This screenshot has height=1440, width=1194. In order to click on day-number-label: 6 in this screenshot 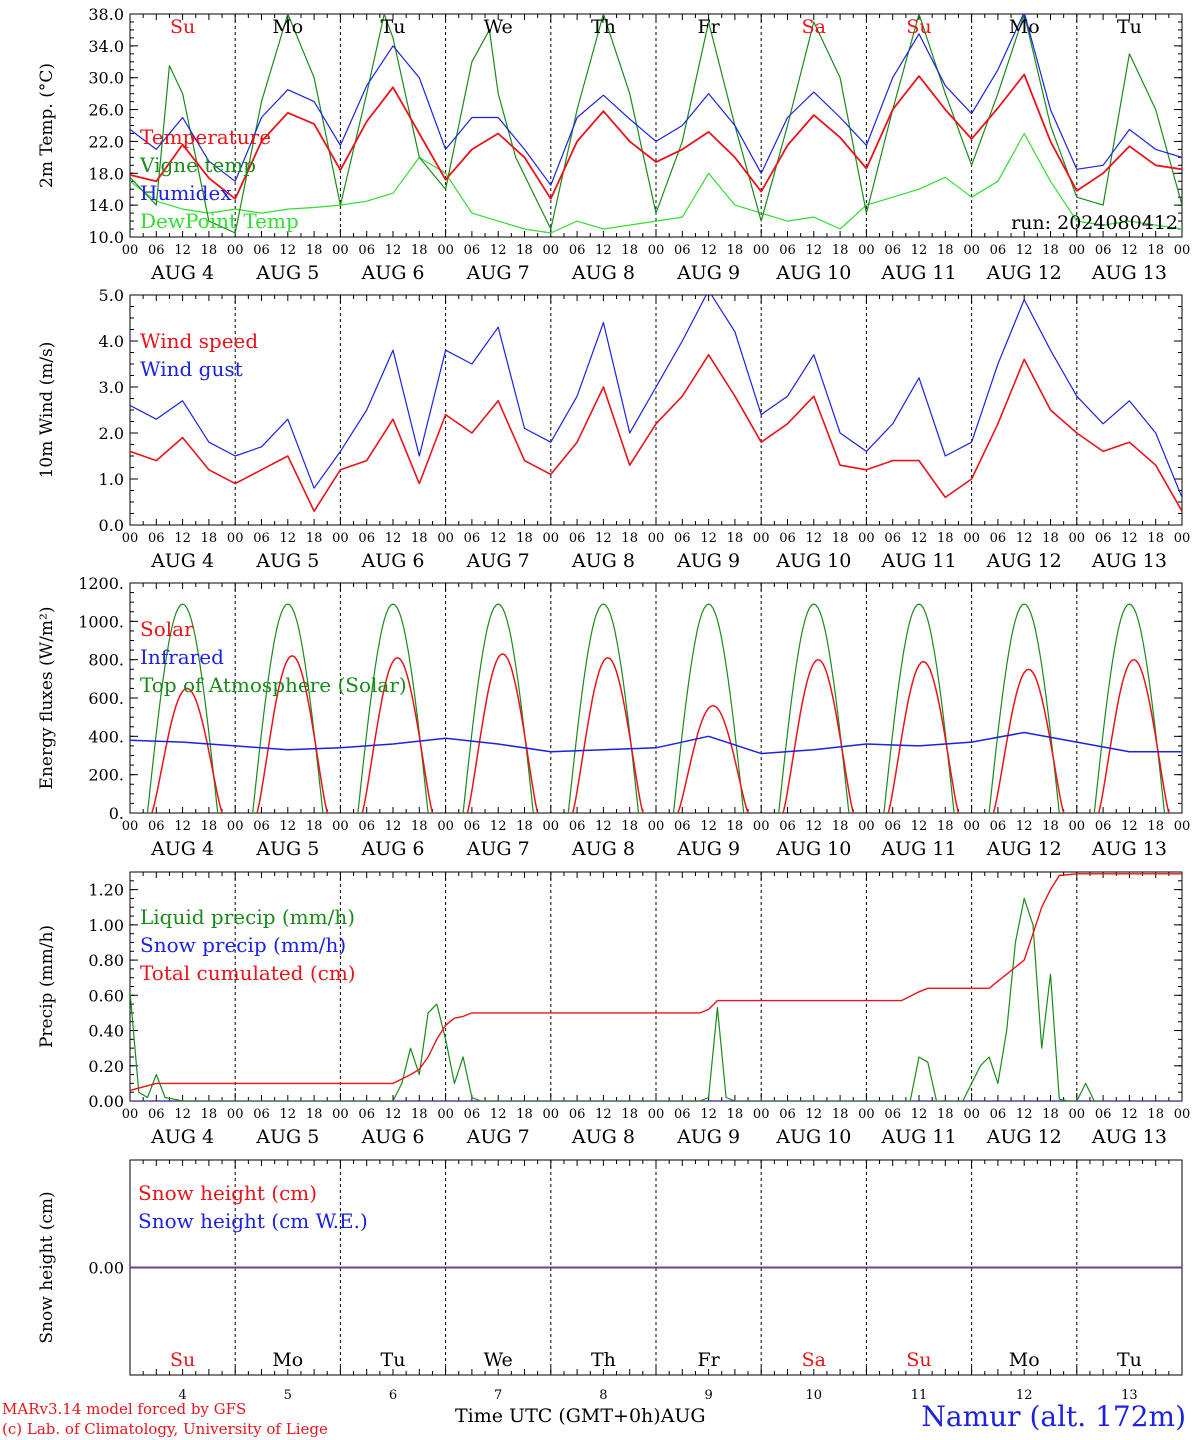, I will do `click(393, 1395)`.